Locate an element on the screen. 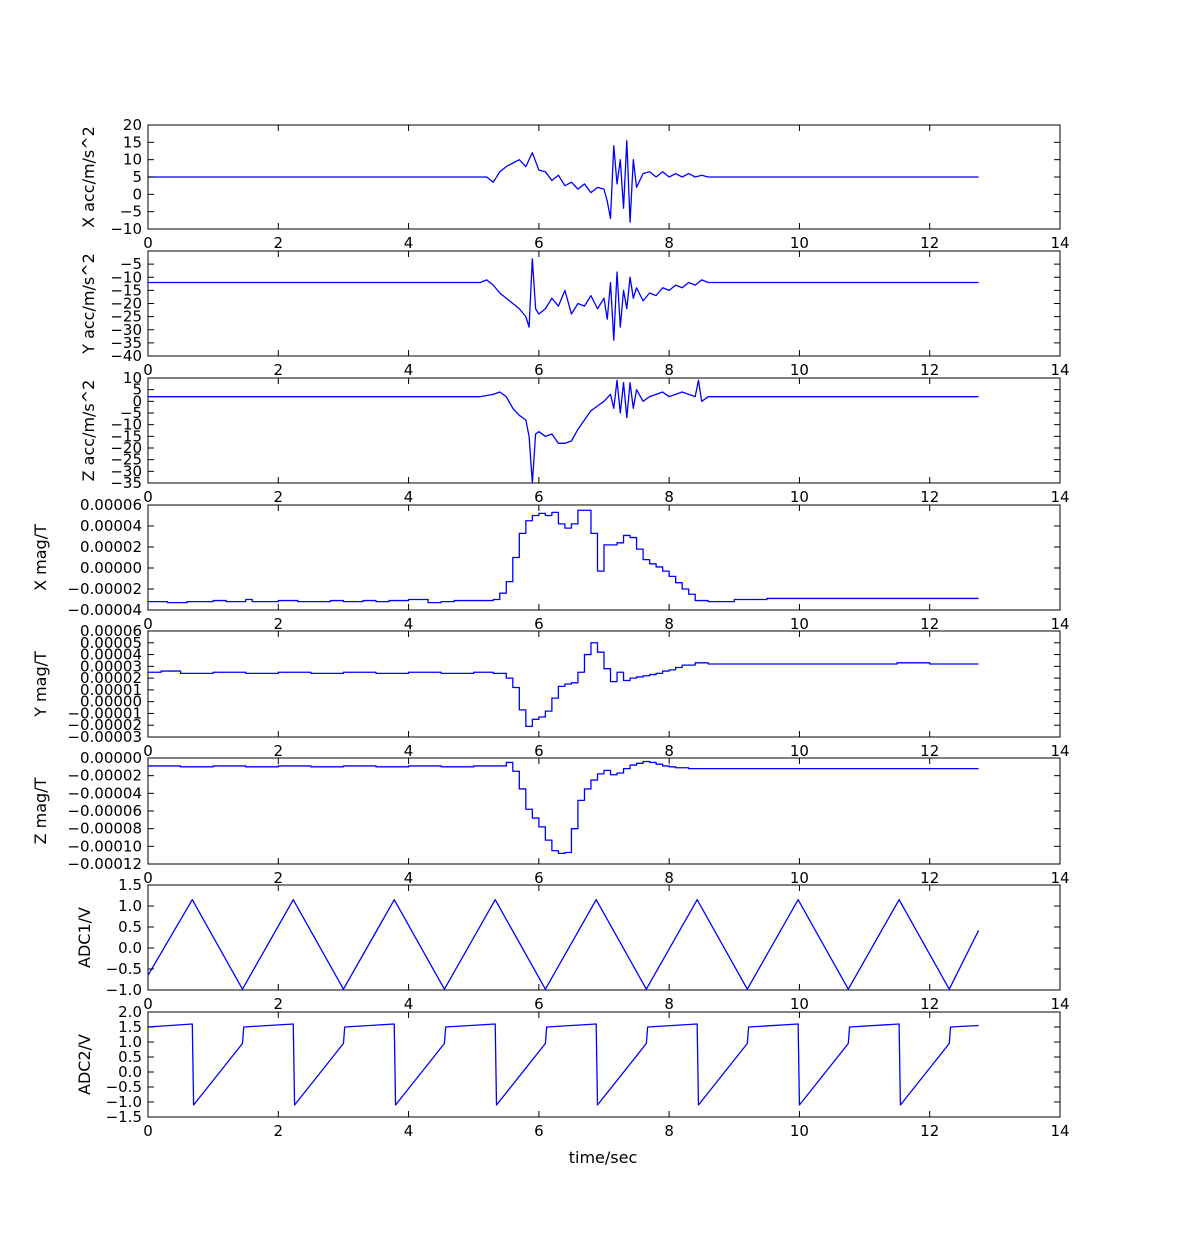 The image size is (1177, 1242). y-tick-label: 2.0 is located at coordinates (130, 1012).